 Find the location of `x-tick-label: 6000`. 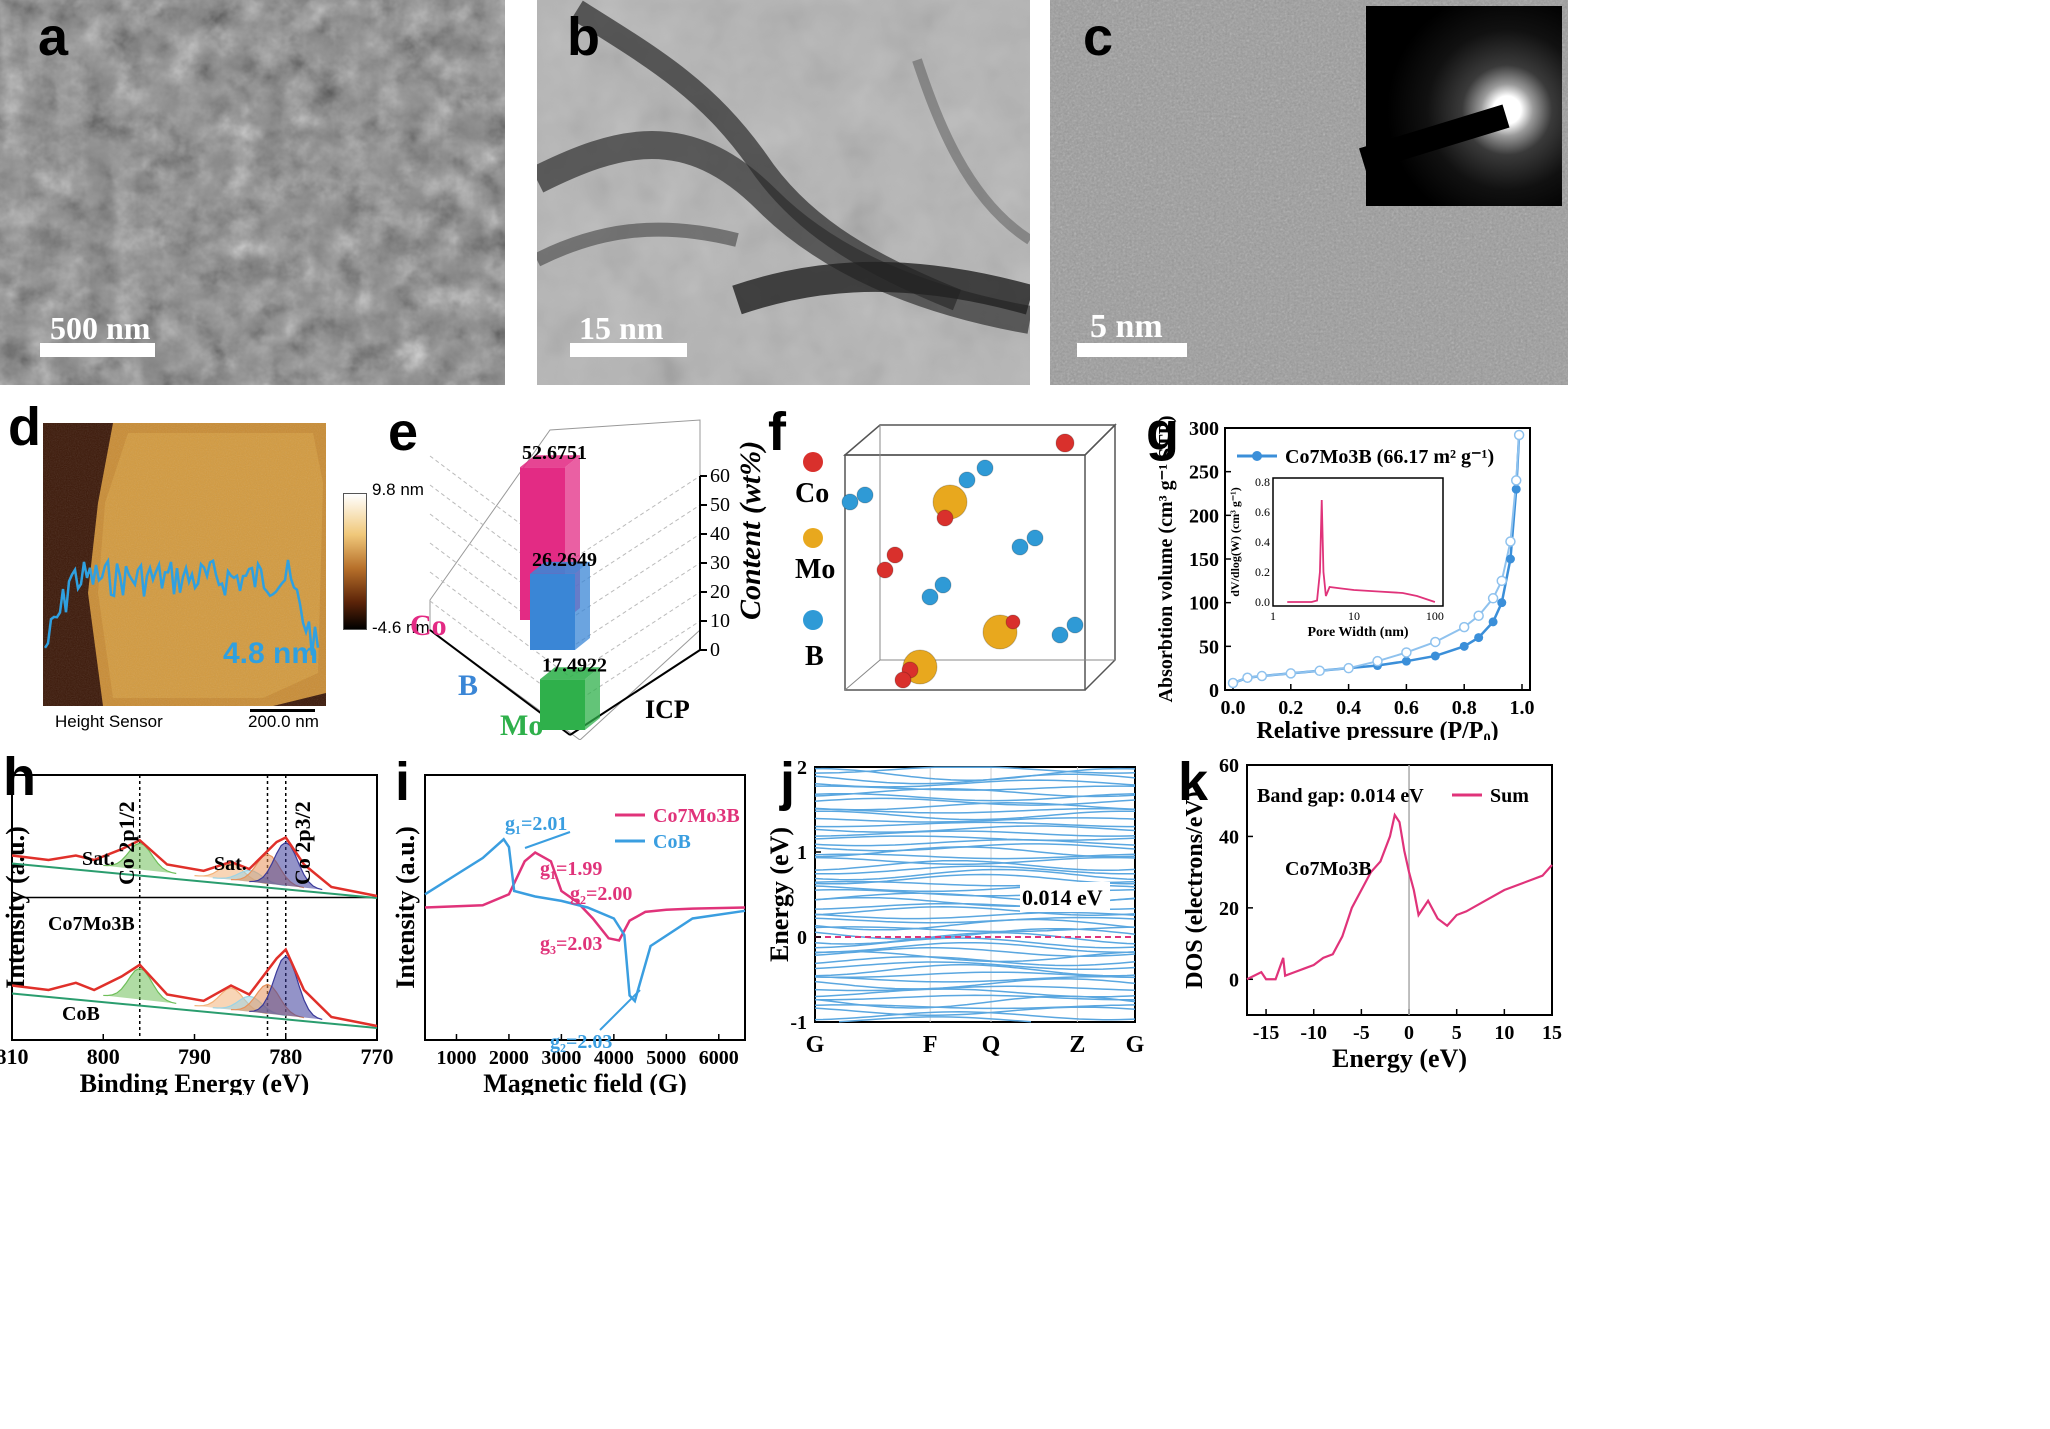

x-tick-label: 6000 is located at coordinates (719, 1058).